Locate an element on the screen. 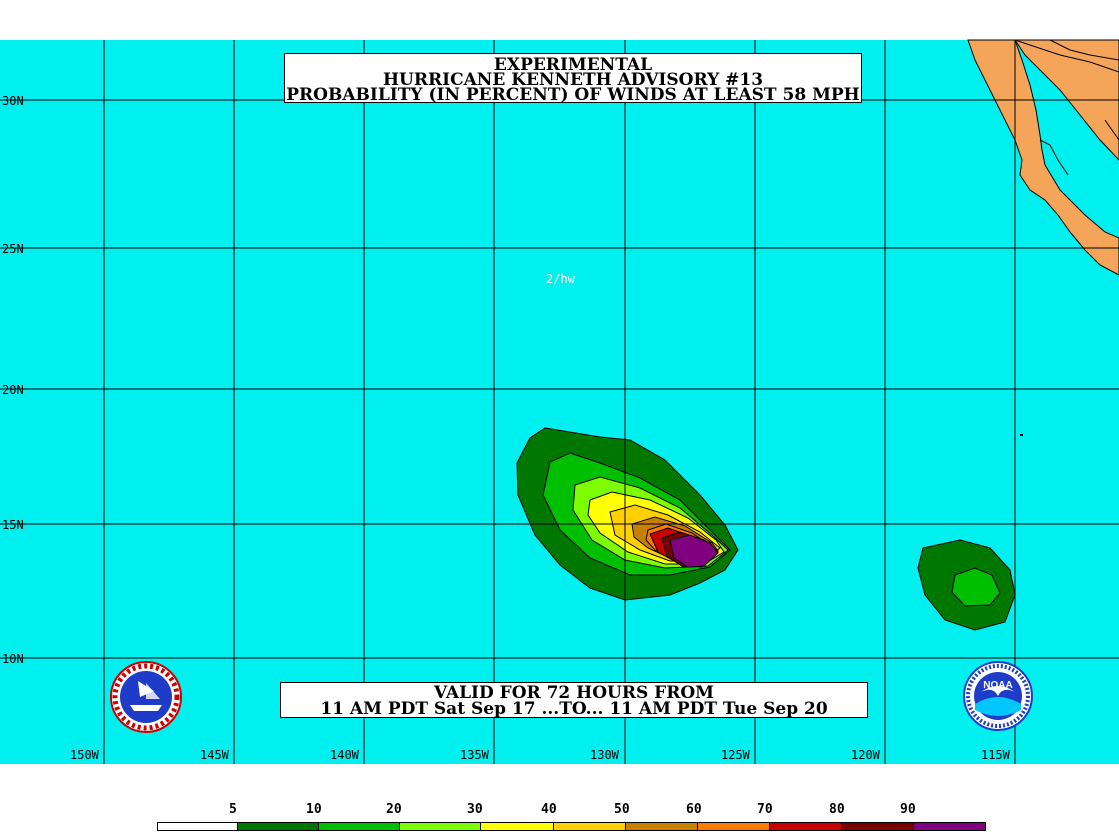 The image size is (1119, 839). legend-label-30: 30 is located at coordinates (475, 809).